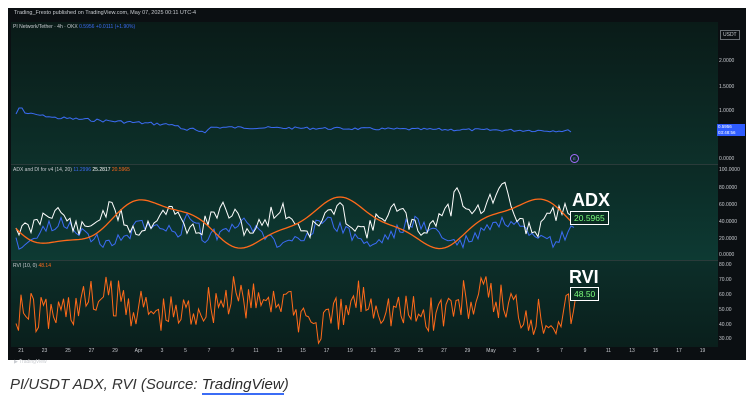  Describe the element at coordinates (727, 61) in the screenshot. I see `price-y-tick: 2.0000` at that location.